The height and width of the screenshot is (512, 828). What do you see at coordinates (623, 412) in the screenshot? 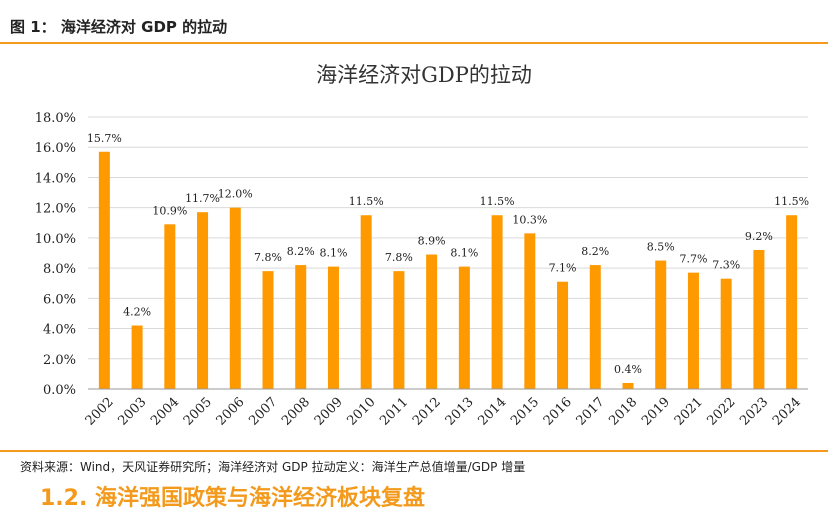
I see `x-tick-label: 2018` at bounding box center [623, 412].